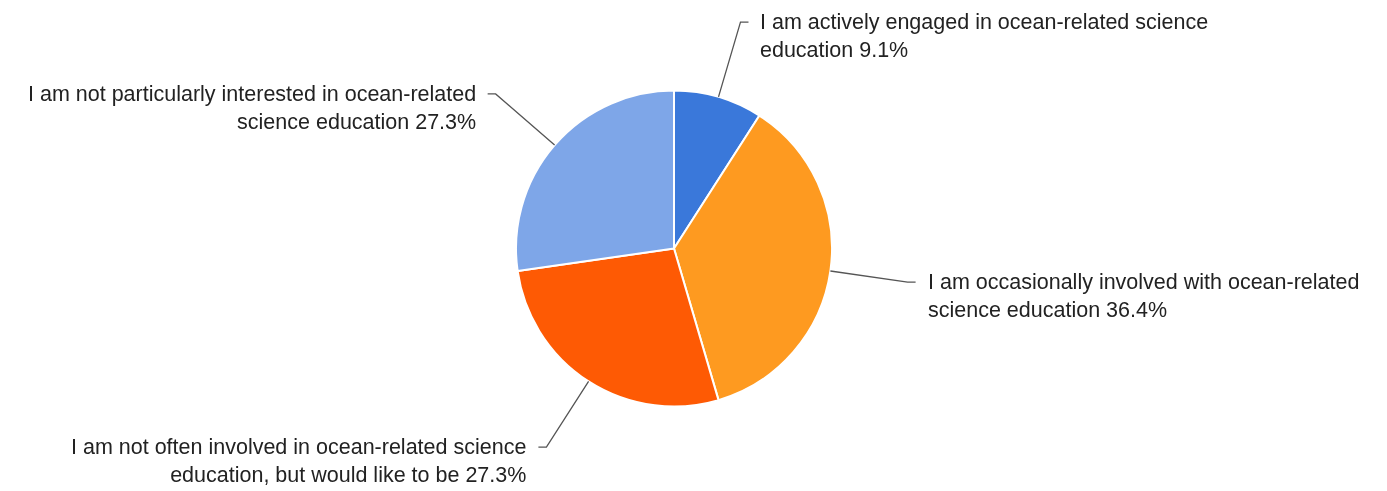 The height and width of the screenshot is (491, 1387). What do you see at coordinates (984, 36) in the screenshot?
I see `slice-label: I am actively engaged in ocean-related science education 9.1%` at bounding box center [984, 36].